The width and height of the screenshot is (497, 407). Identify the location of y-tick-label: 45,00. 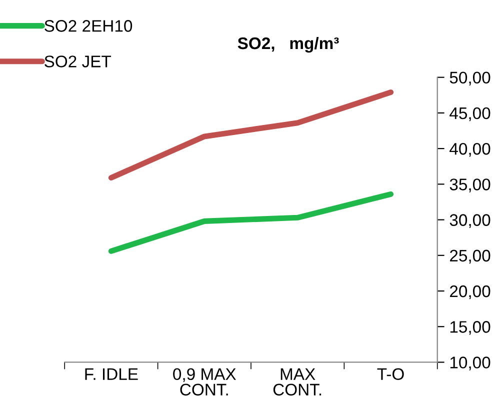
(470, 114).